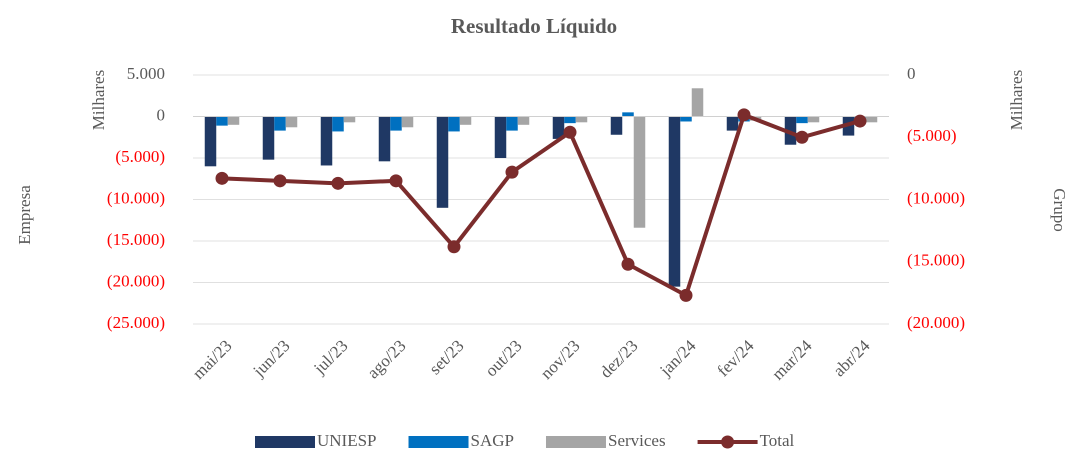  What do you see at coordinates (330, 357) in the screenshot?
I see `x-tick-label: jul/23` at bounding box center [330, 357].